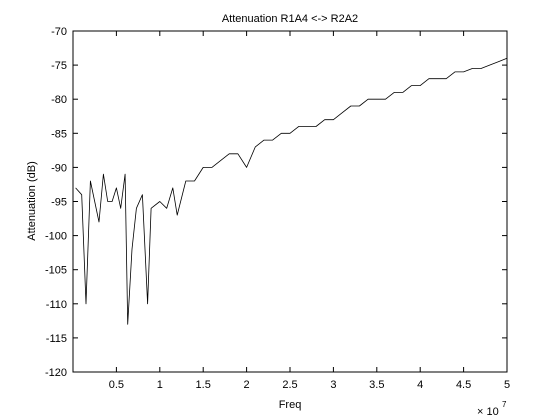 Image resolution: width=560 pixels, height=420 pixels. Describe the element at coordinates (56, 305) in the screenshot. I see `y-tick-label: -110` at that location.